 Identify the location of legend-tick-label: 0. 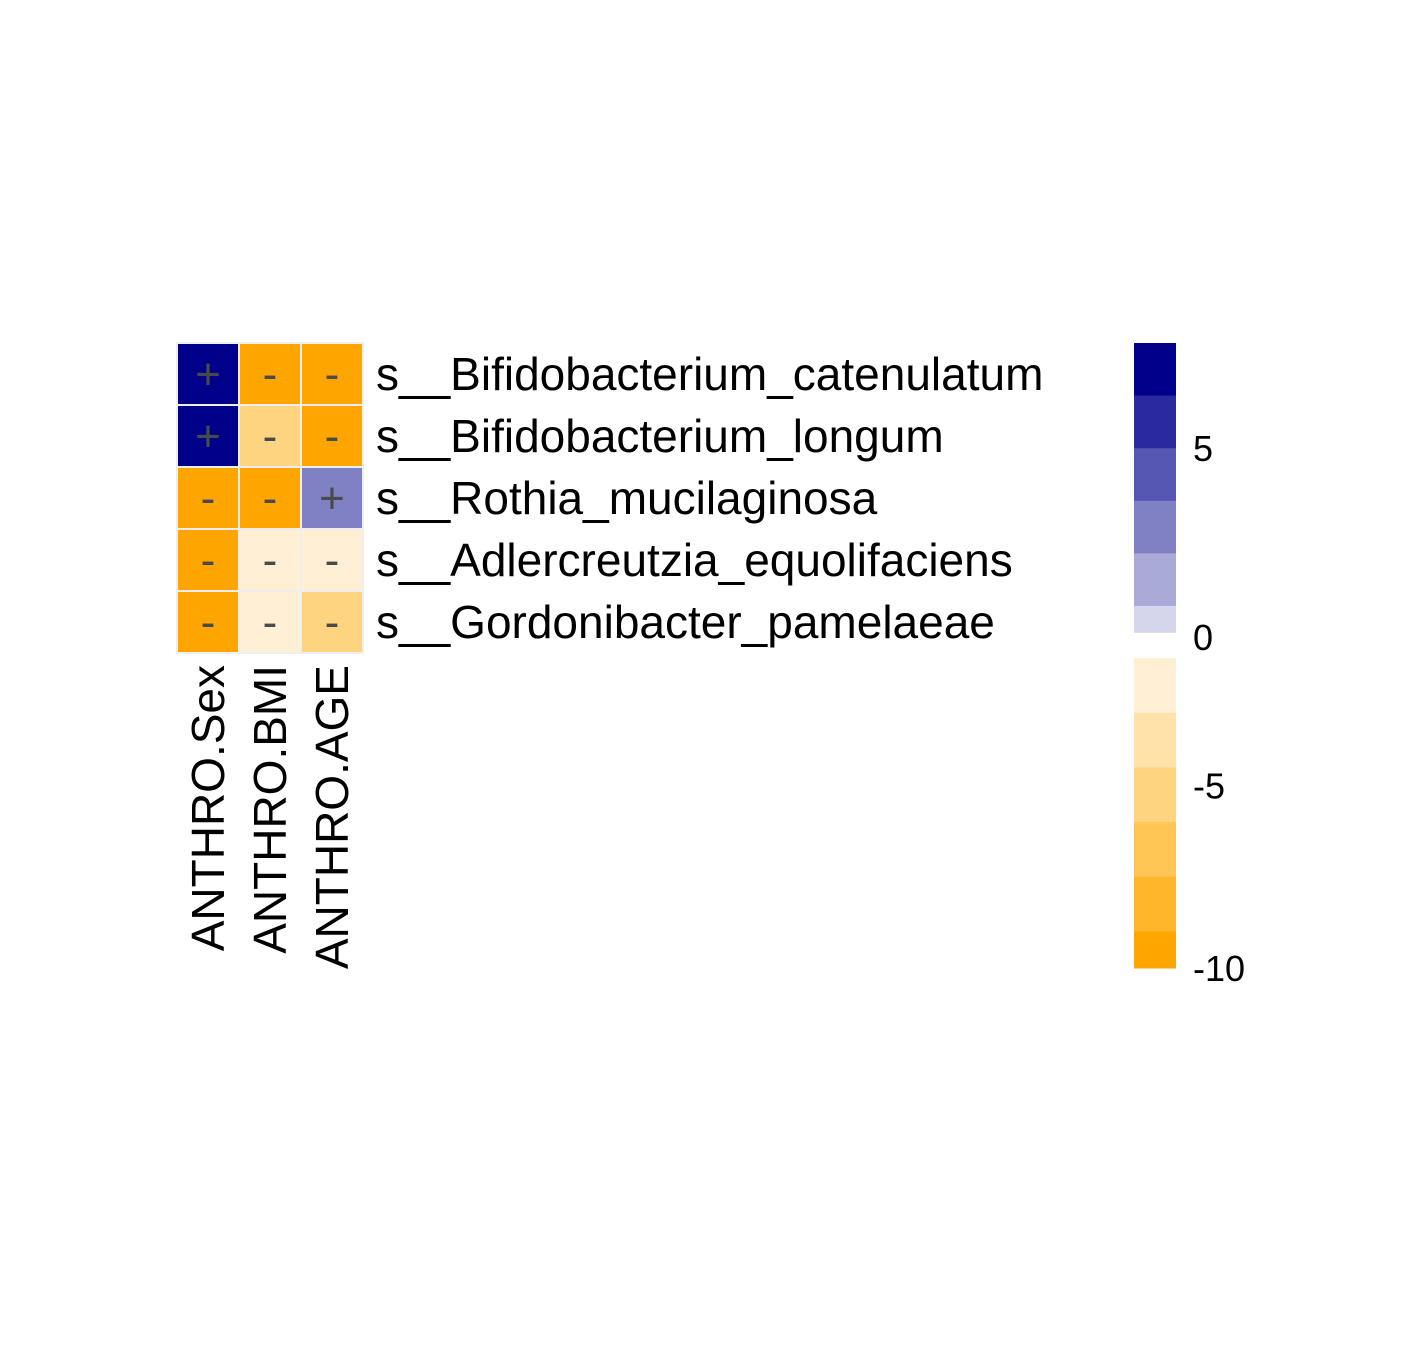
(1203, 637).